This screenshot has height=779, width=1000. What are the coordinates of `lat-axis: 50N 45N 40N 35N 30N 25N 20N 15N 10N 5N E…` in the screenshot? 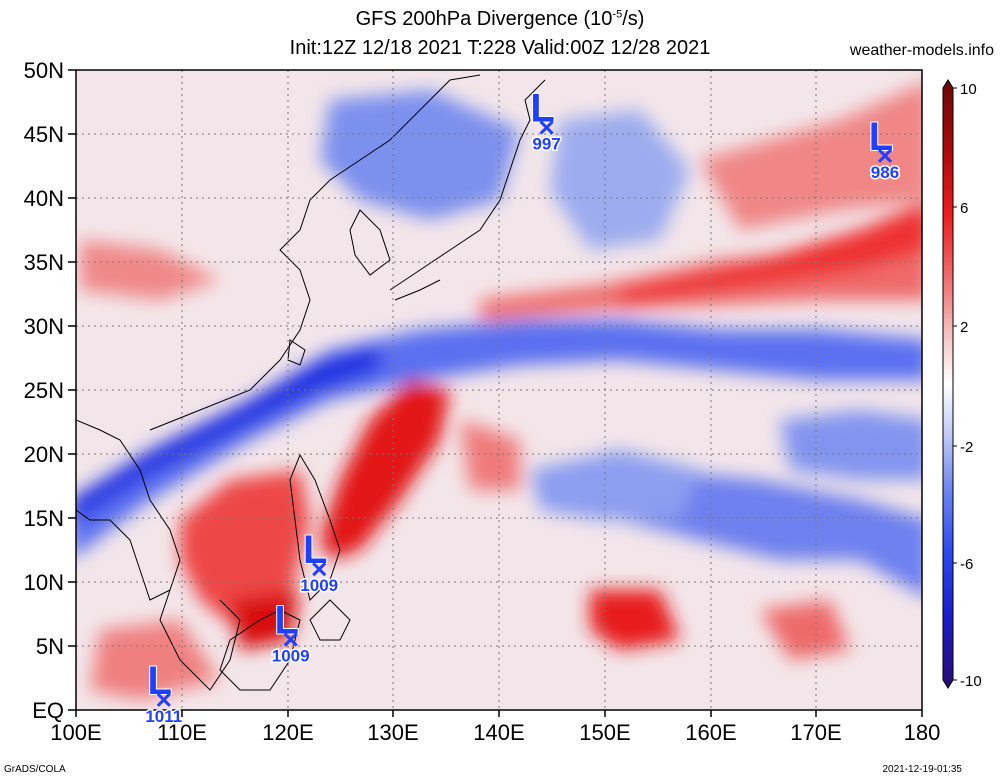 It's located at (44, 390).